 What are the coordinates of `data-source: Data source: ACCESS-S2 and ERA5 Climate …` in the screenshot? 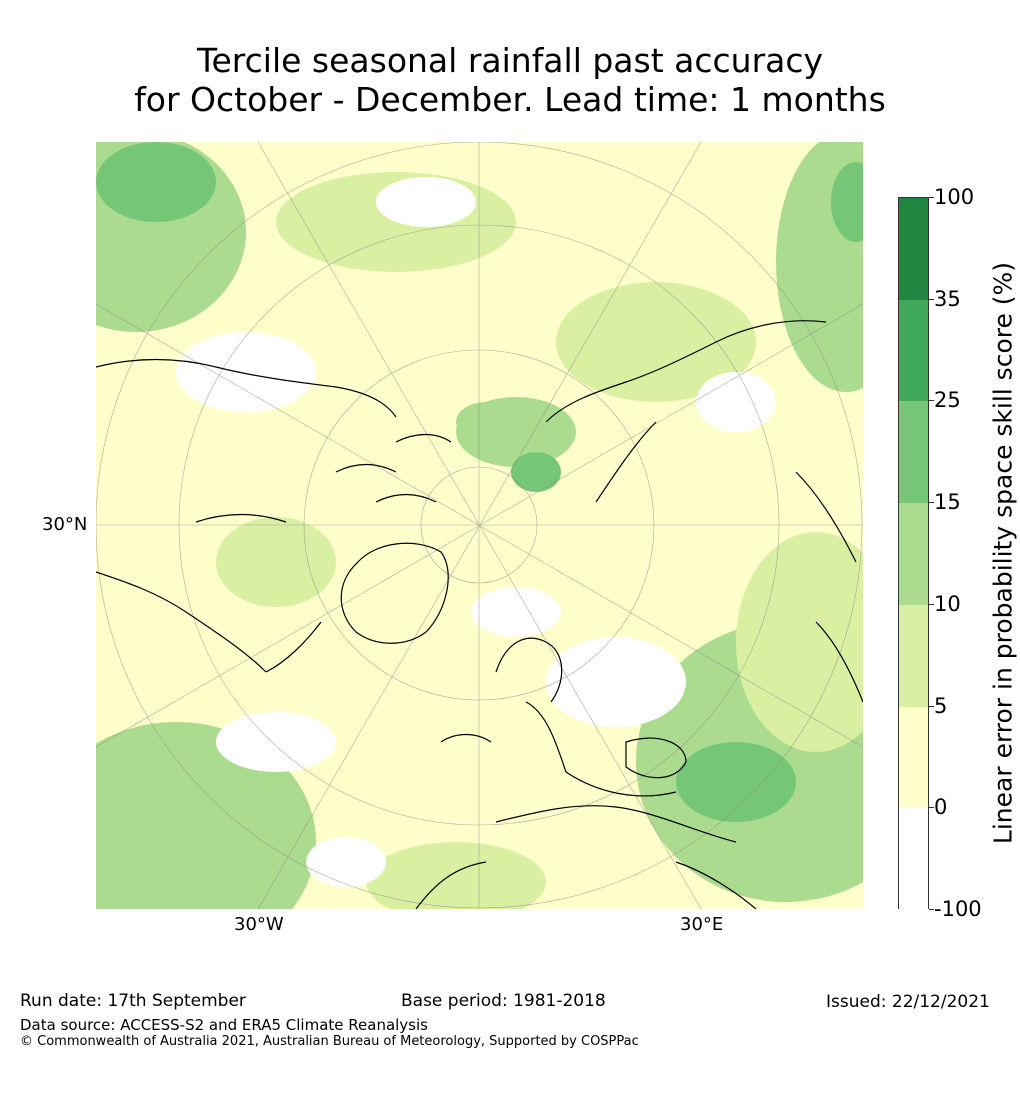 It's located at (224, 1025).